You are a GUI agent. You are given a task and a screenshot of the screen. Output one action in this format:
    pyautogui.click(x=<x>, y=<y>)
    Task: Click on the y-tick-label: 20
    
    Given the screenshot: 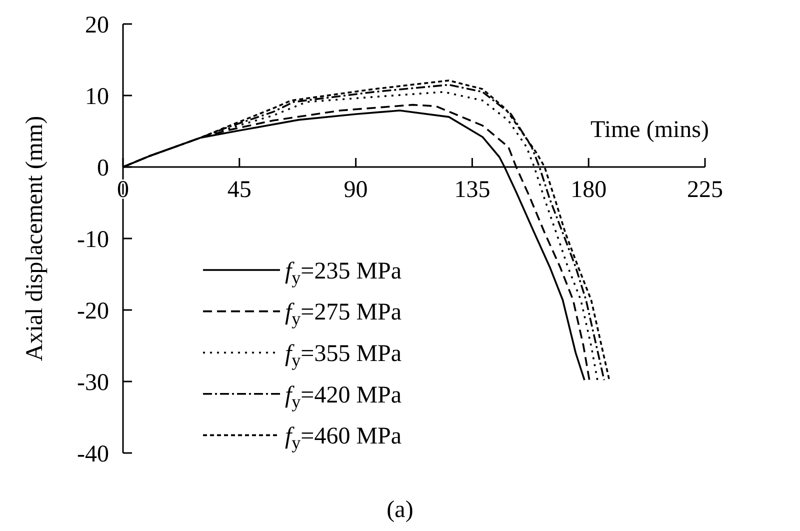 What is the action you would take?
    pyautogui.click(x=97, y=25)
    